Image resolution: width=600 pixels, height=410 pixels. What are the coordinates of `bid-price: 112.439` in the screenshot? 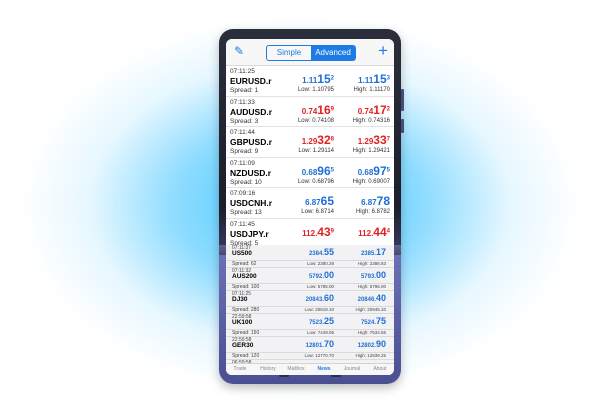 It's located at (318, 231).